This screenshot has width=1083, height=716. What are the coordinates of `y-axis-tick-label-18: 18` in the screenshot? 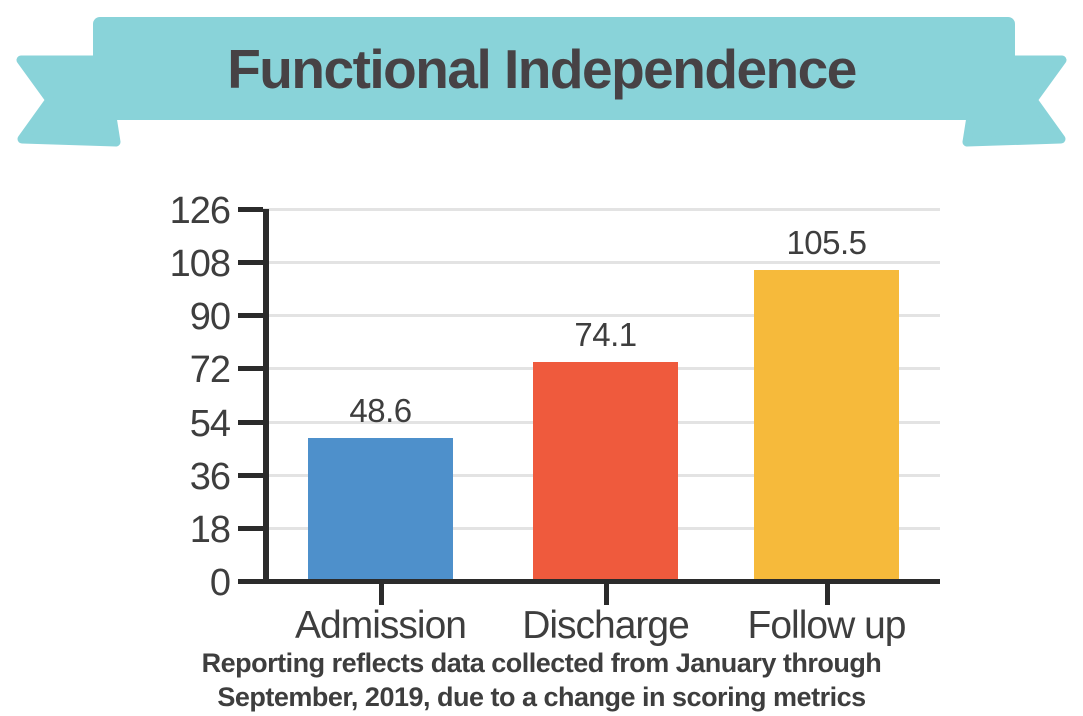 It's located at (210, 529).